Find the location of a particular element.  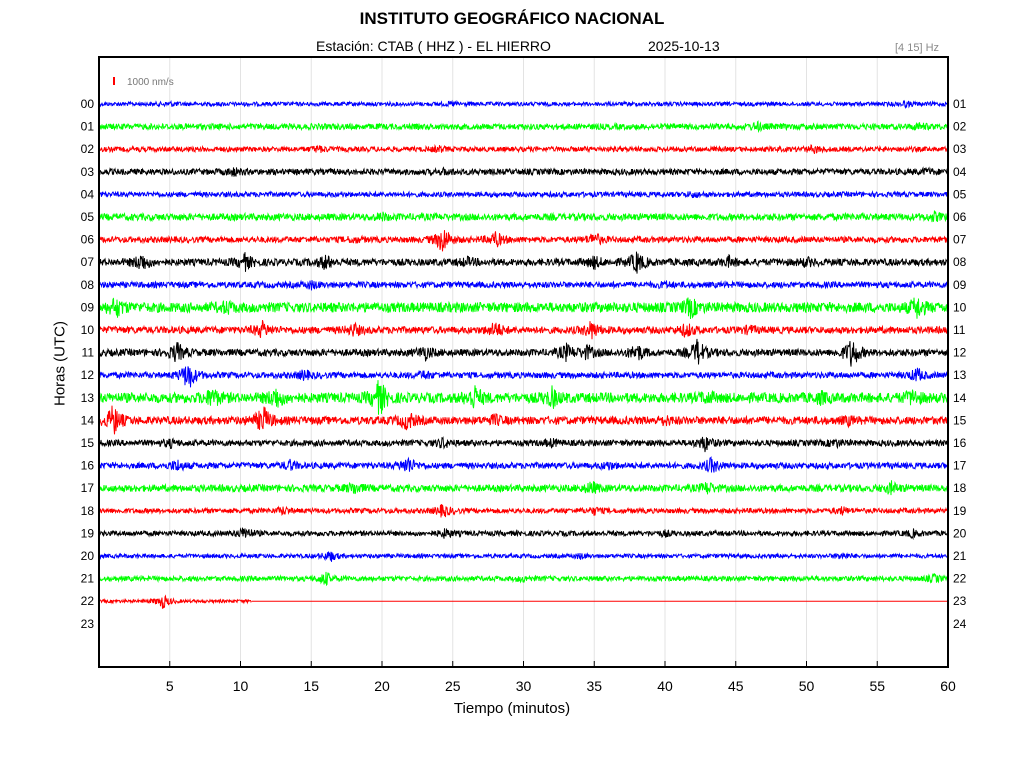

right-hour-label: 15 is located at coordinates (960, 420).